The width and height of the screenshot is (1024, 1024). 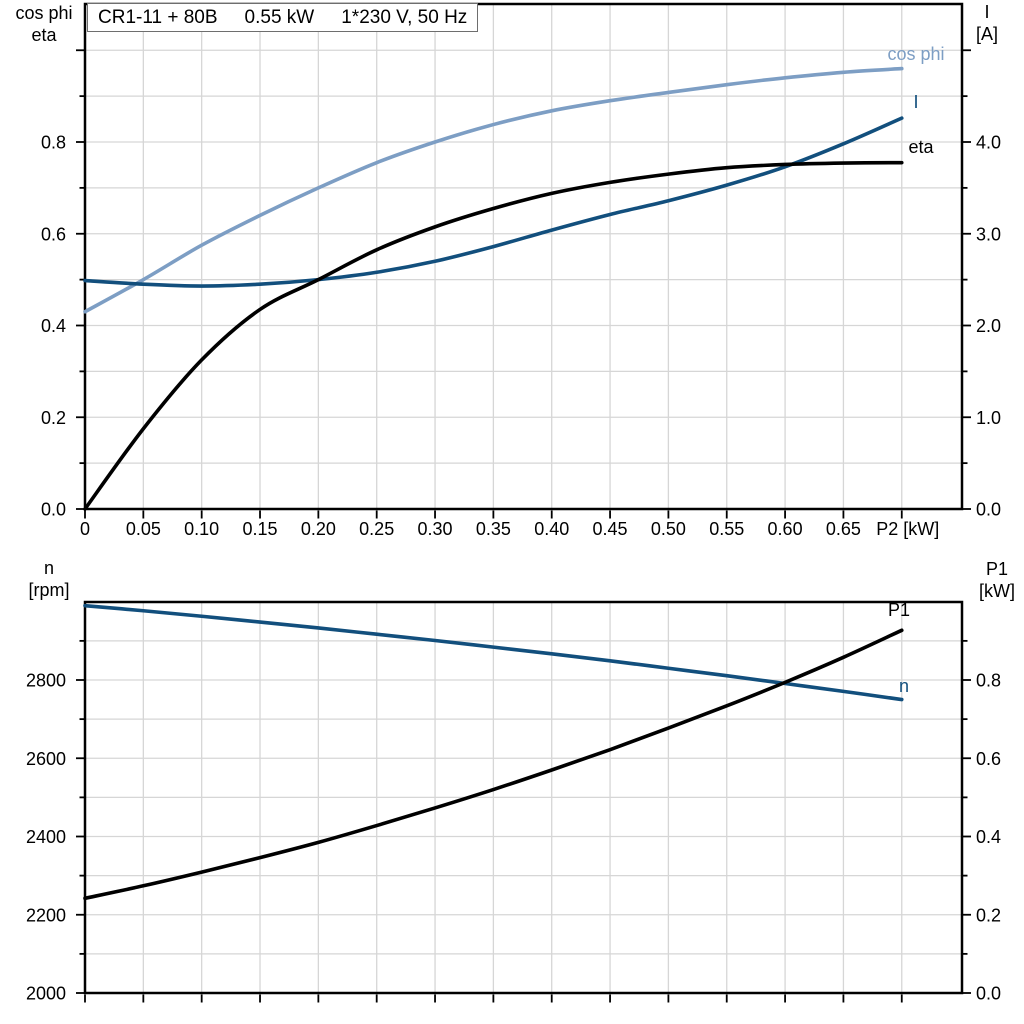 What do you see at coordinates (785, 529) in the screenshot?
I see `tick-label: 0.60` at bounding box center [785, 529].